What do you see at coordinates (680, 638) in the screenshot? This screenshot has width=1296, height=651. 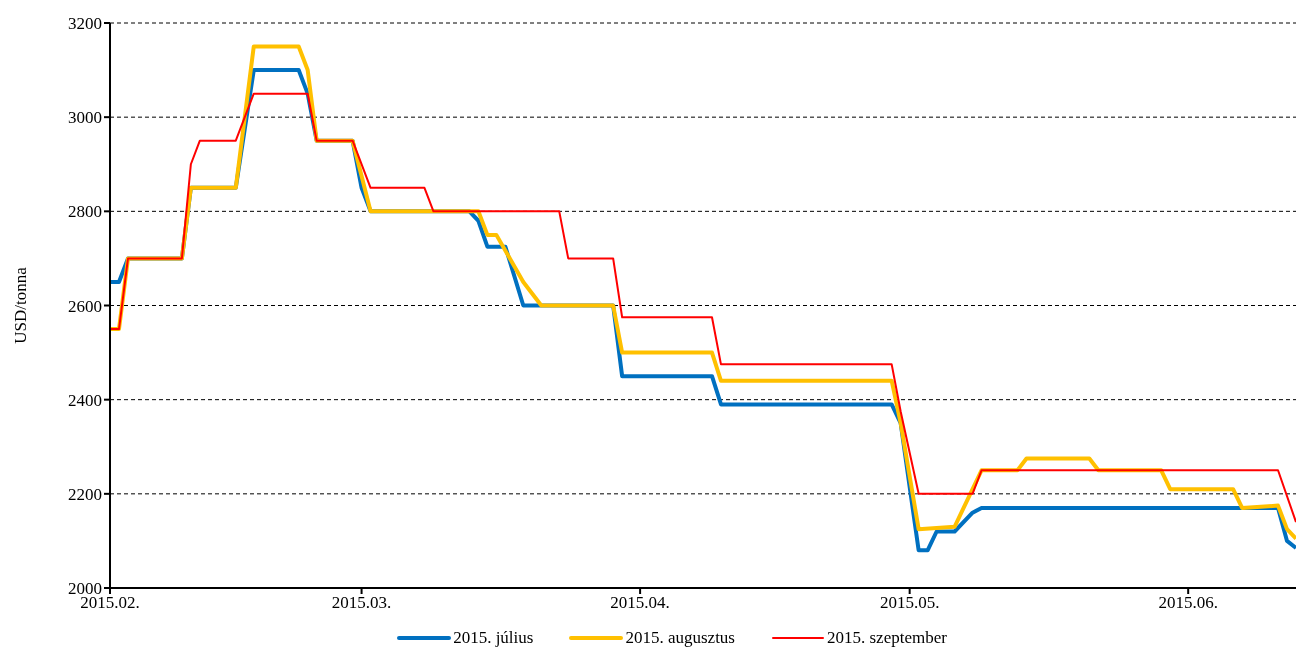 I see `legend-label: 2015. augusztus` at bounding box center [680, 638].